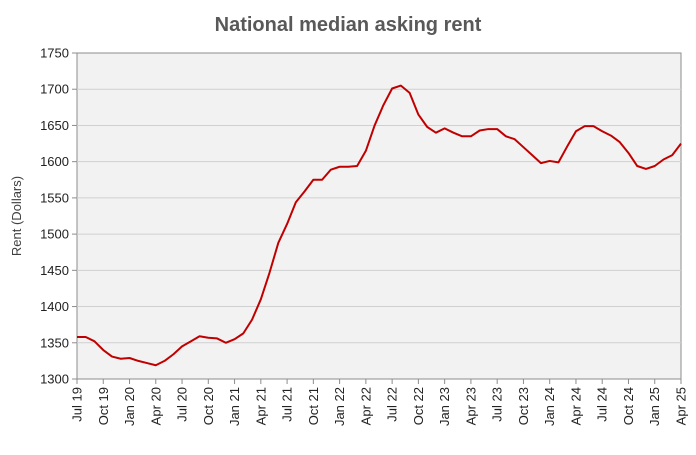  What do you see at coordinates (16, 216) in the screenshot?
I see `y-axis-label: Rent (Dollars)` at bounding box center [16, 216].